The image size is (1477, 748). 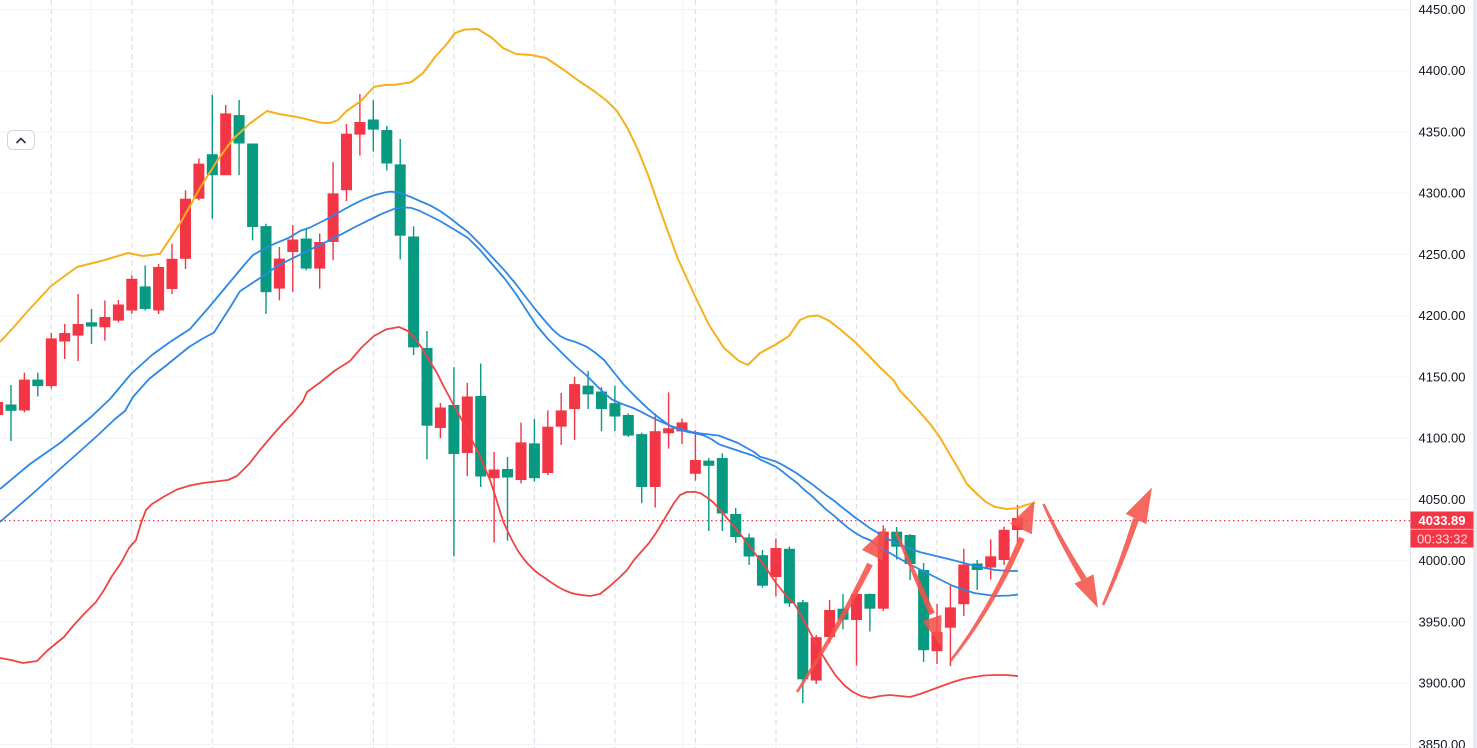 I want to click on svg-text: 4300.00, so click(x=1442, y=193).